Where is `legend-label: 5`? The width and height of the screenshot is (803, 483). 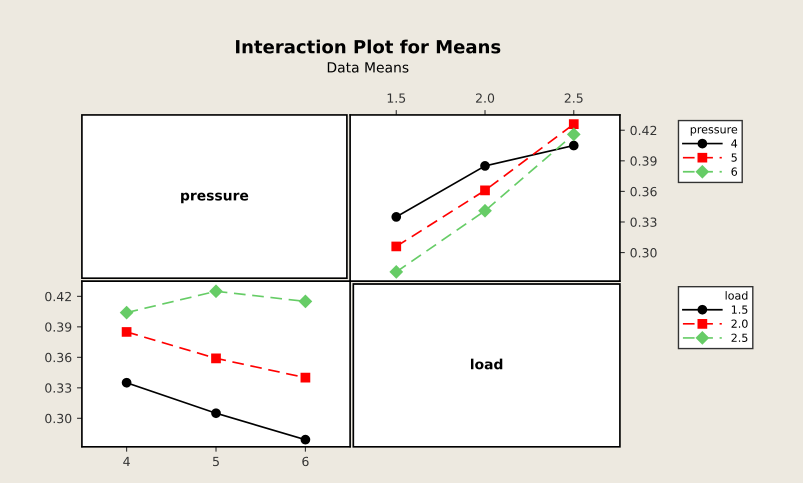
legend-label: 5 is located at coordinates (734, 157).